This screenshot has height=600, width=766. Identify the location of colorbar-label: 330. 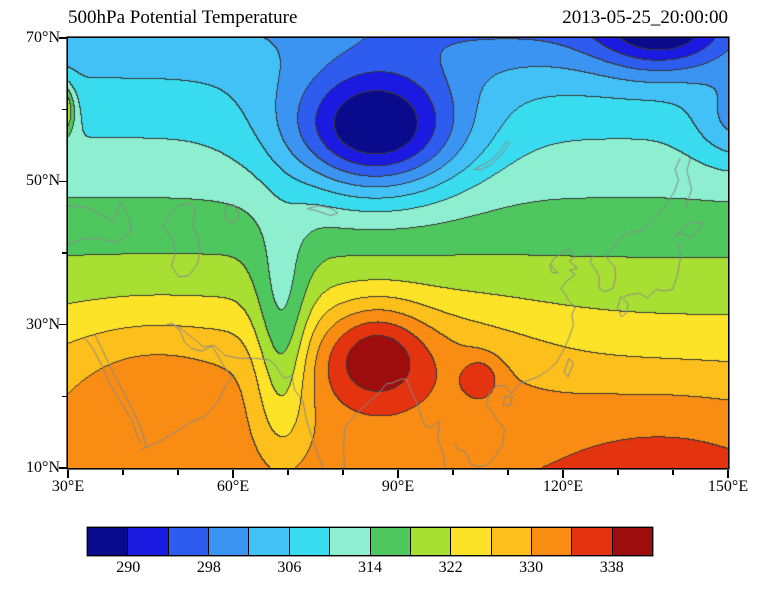
(531, 567).